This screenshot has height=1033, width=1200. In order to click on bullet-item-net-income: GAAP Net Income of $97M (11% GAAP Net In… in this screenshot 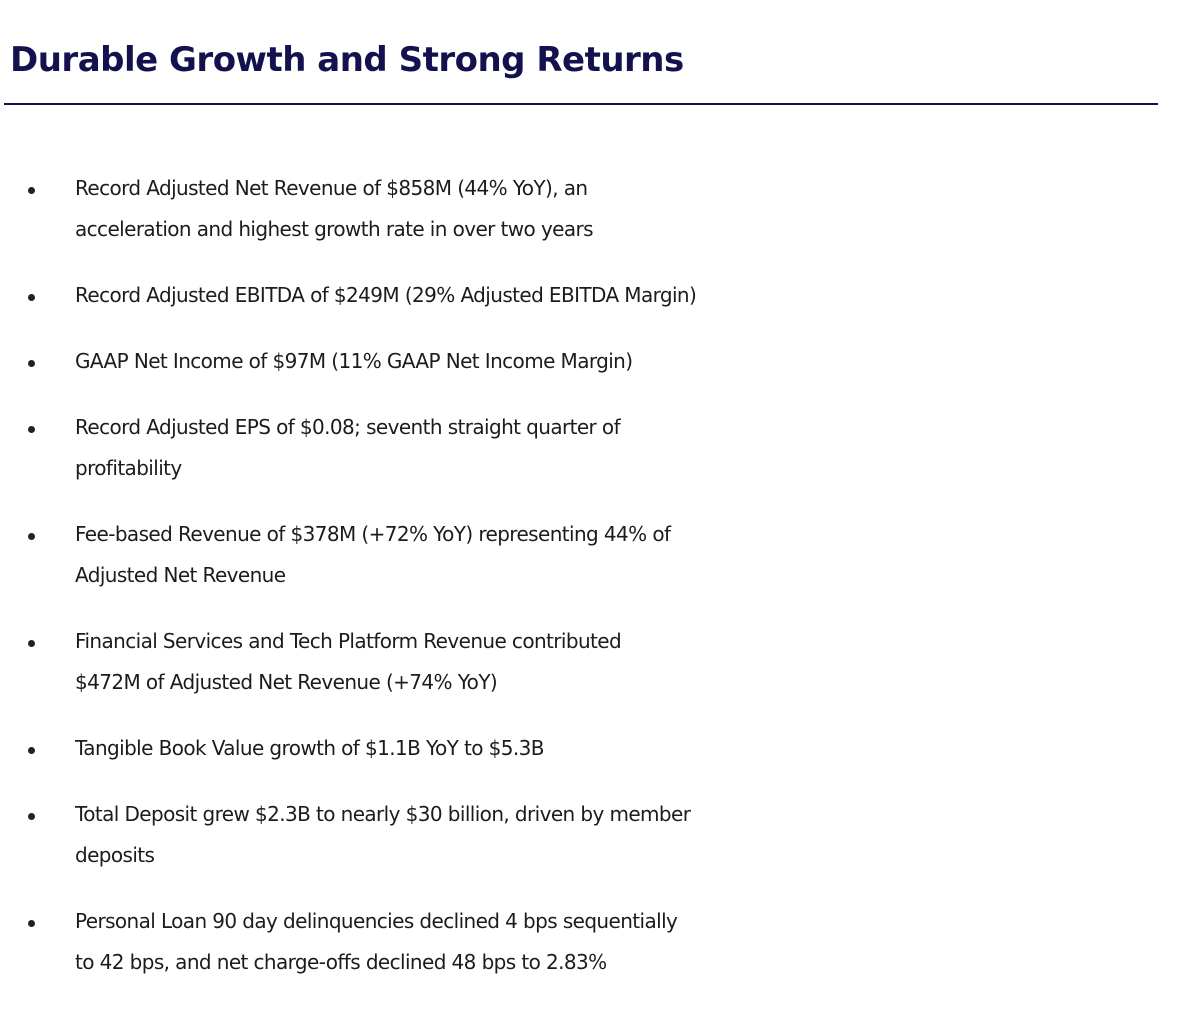, I will do `click(600, 361)`.